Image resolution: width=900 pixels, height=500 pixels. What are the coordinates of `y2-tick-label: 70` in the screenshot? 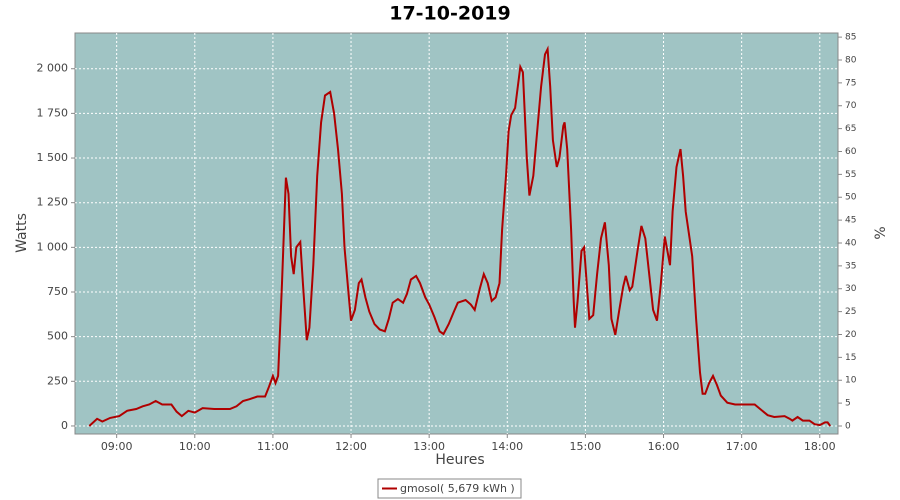 It's located at (851, 106).